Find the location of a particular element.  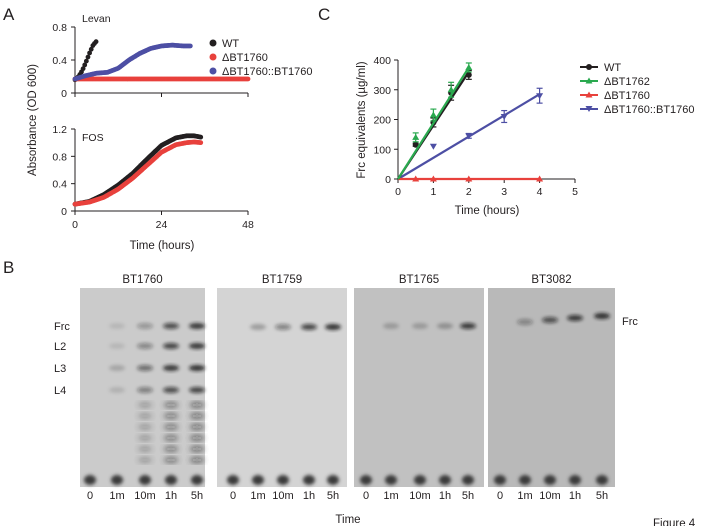

x-tick-label: 4 is located at coordinates (540, 192).